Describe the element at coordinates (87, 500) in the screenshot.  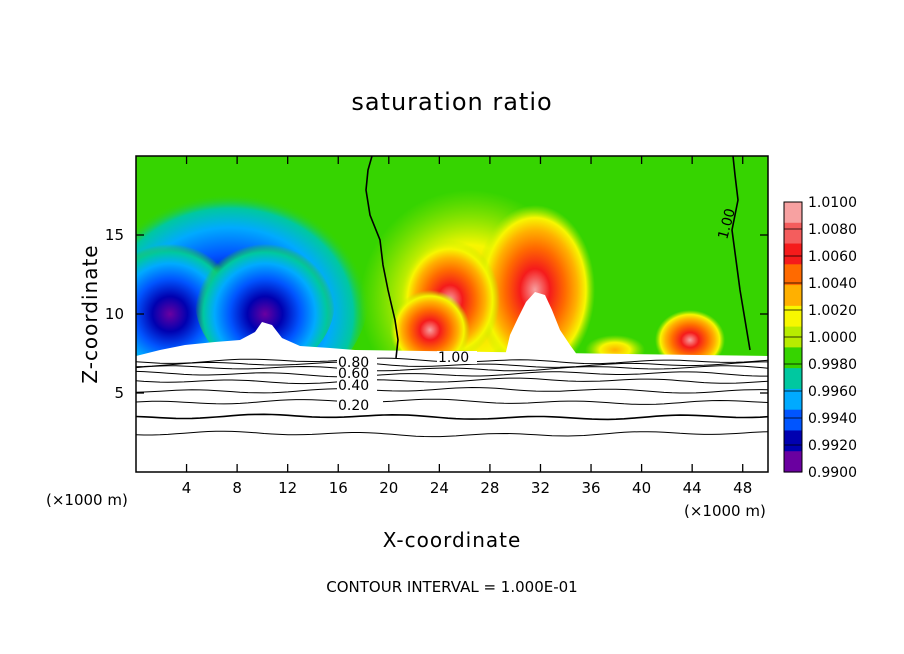
I see `x-unit-left: (×1000 m)` at that location.